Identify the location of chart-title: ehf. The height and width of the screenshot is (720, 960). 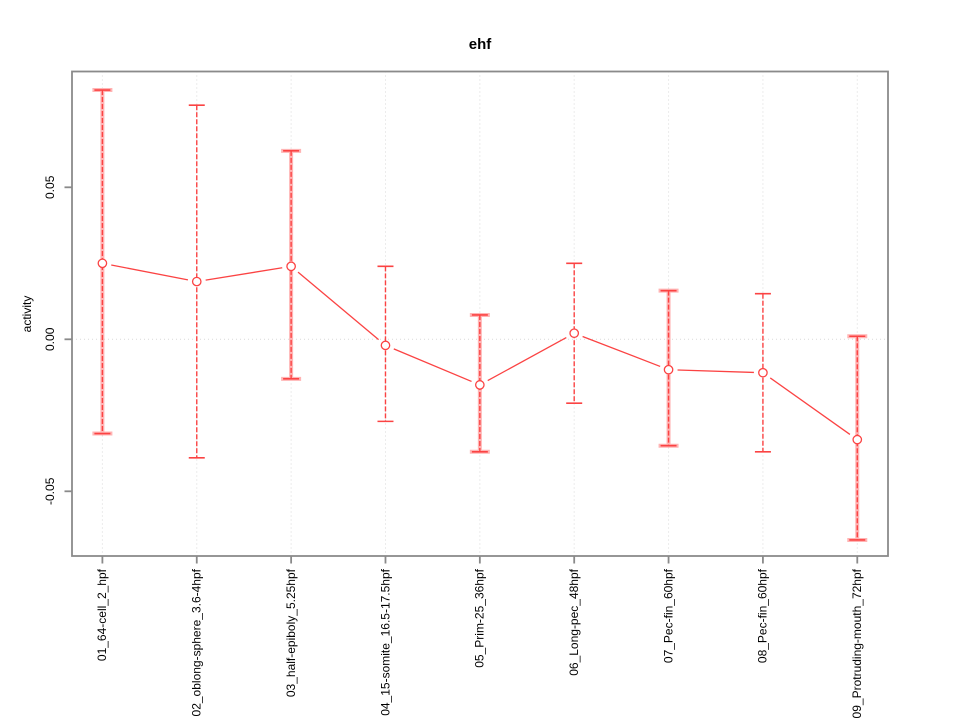
(480, 44).